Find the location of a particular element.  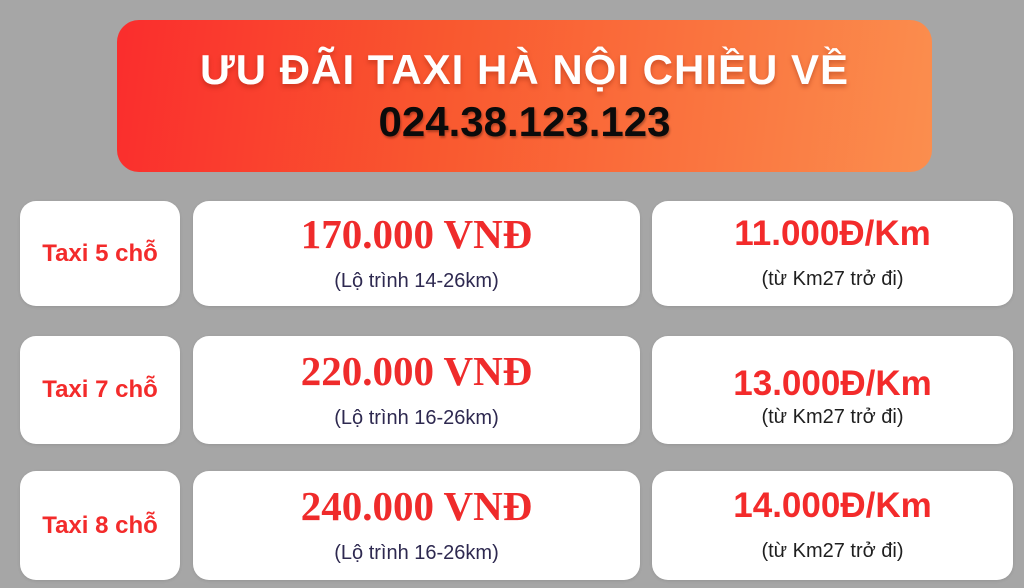

per-km-card: 13.000Đ/Km (từ Km27 trở đi) is located at coordinates (832, 390).